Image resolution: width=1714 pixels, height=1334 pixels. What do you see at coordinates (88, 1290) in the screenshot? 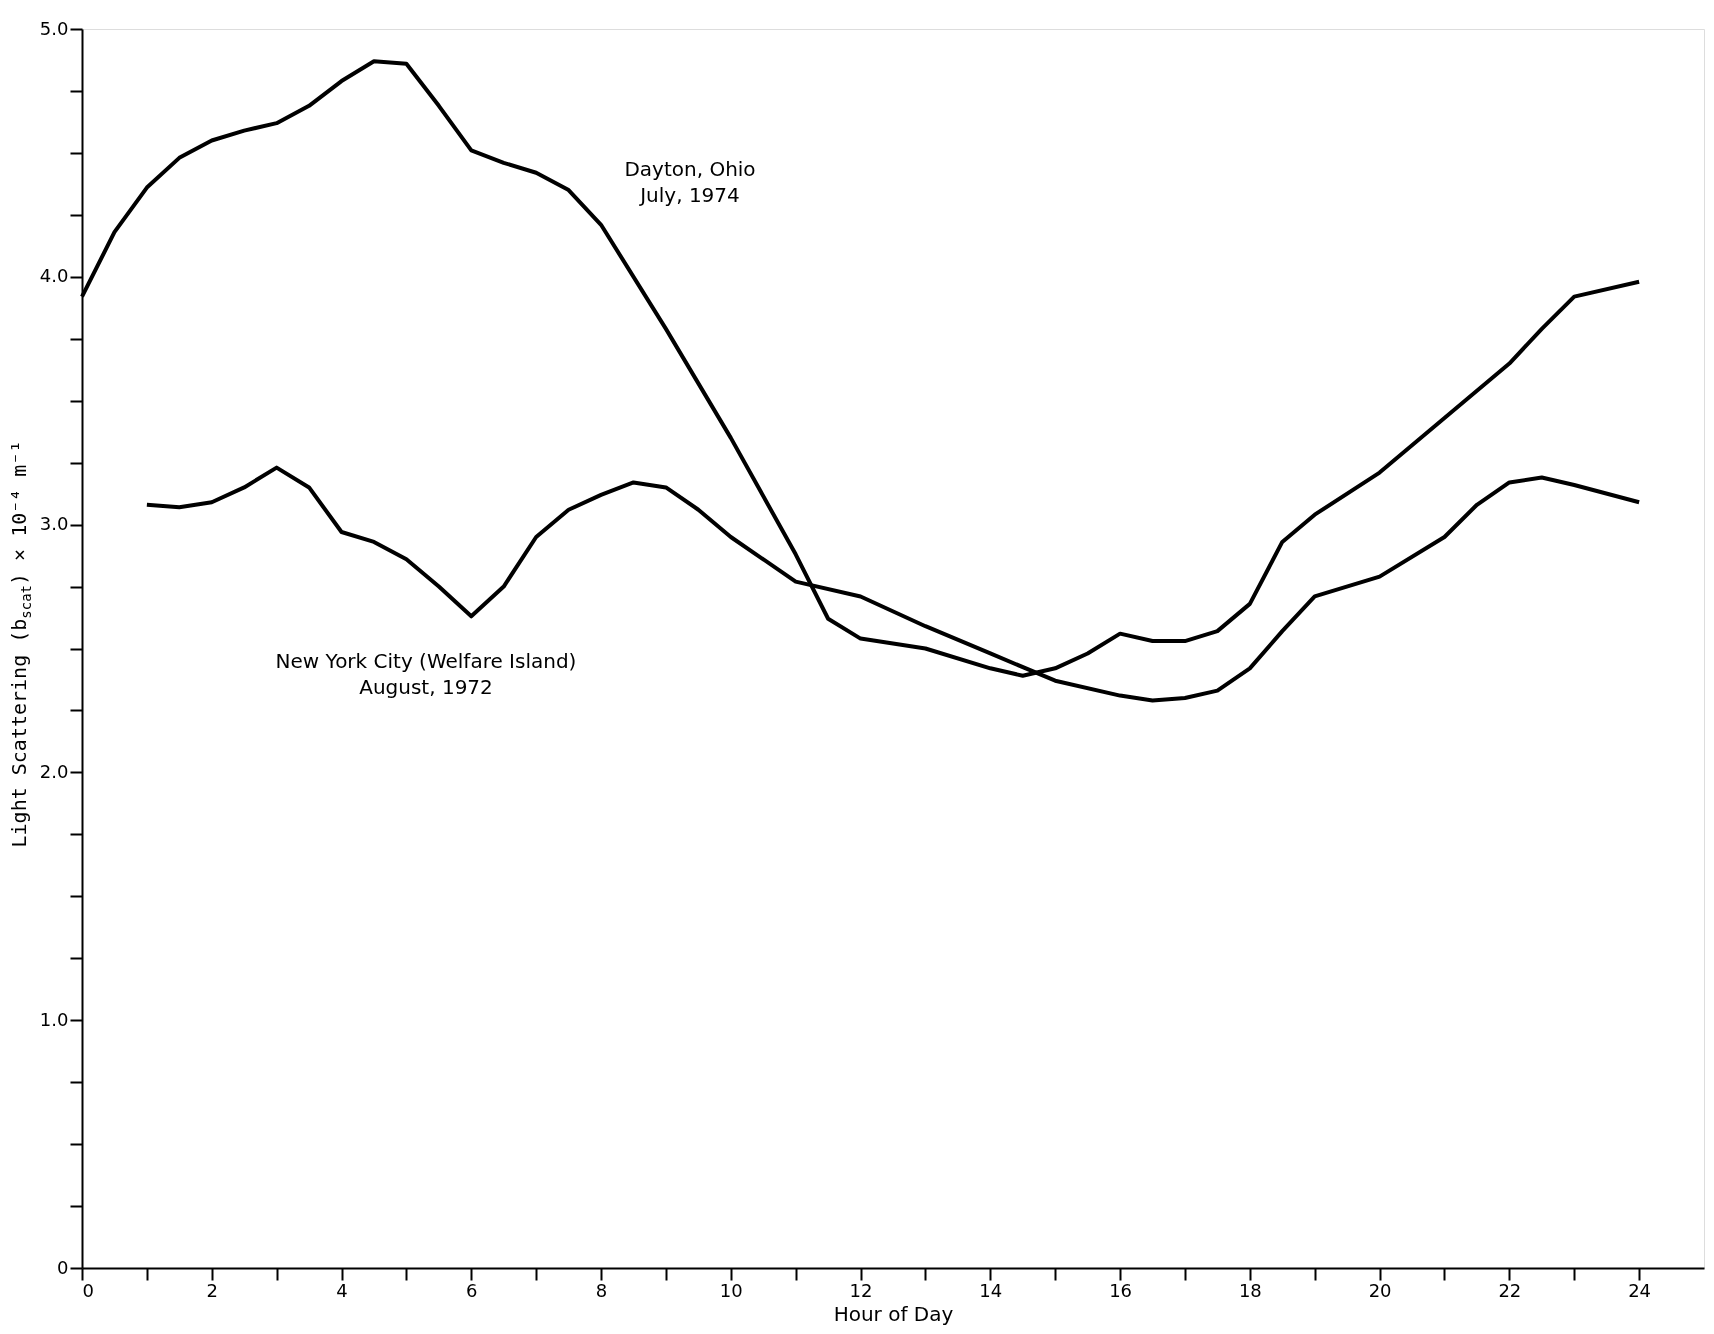
I see `x-tick-label: 0` at bounding box center [88, 1290].